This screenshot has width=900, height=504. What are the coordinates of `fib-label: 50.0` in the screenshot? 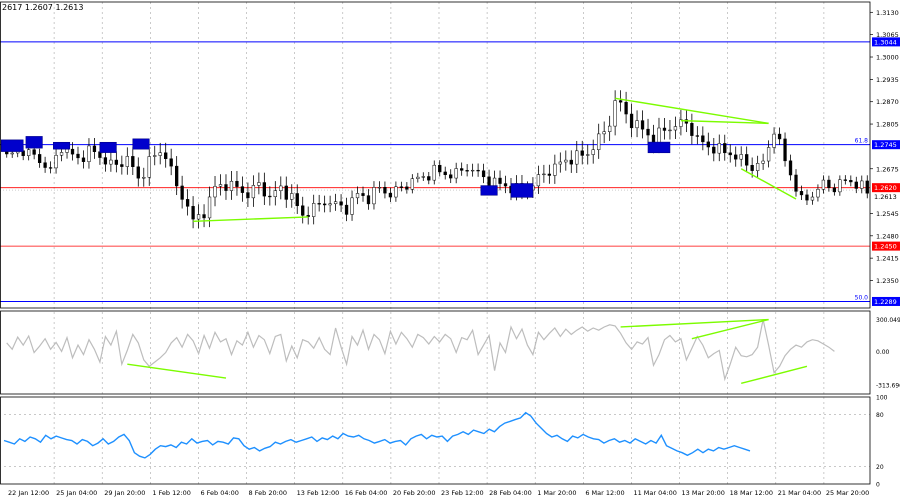 It's located at (862, 297).